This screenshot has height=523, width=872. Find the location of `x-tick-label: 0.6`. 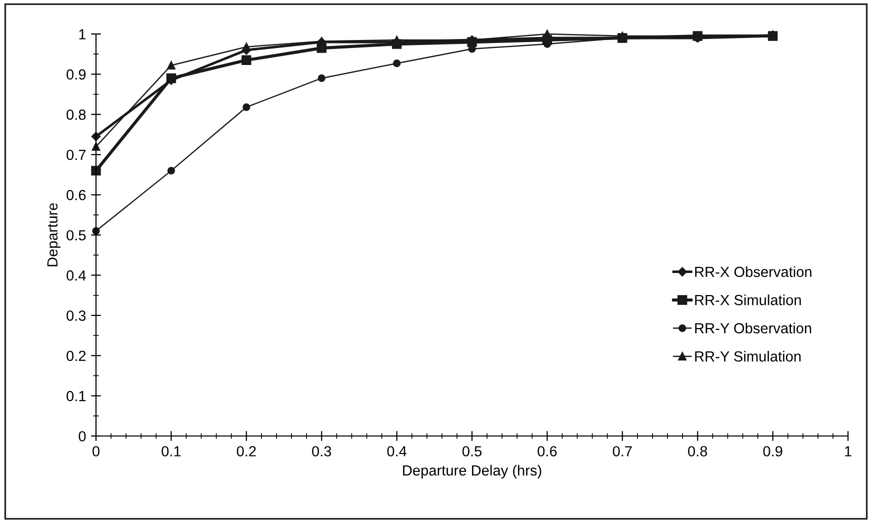

x-tick-label: 0.6 is located at coordinates (547, 451).